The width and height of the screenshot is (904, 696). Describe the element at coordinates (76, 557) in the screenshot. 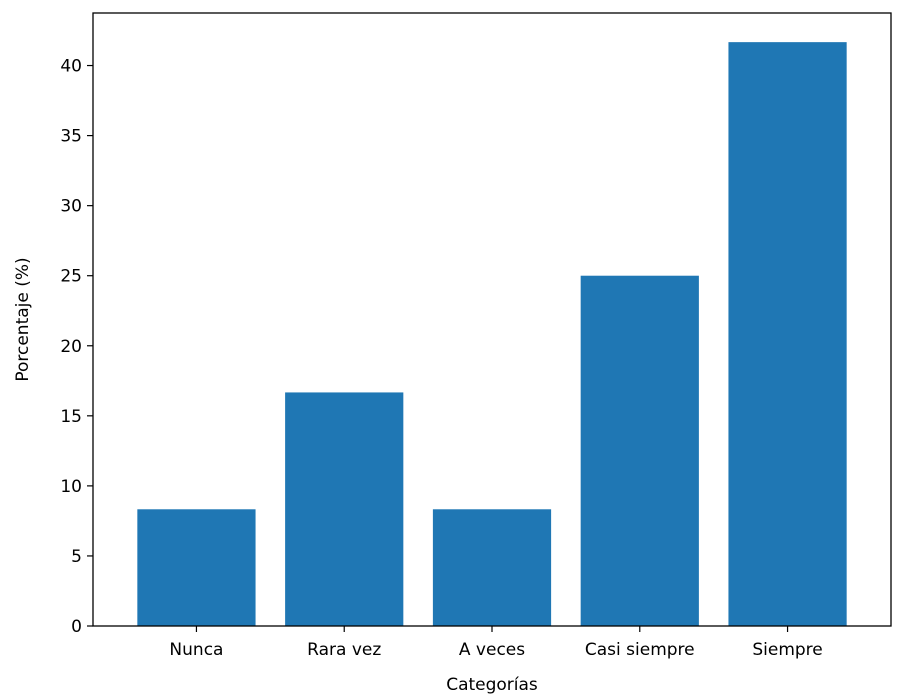

I see `y-tick-label-1: 5` at that location.